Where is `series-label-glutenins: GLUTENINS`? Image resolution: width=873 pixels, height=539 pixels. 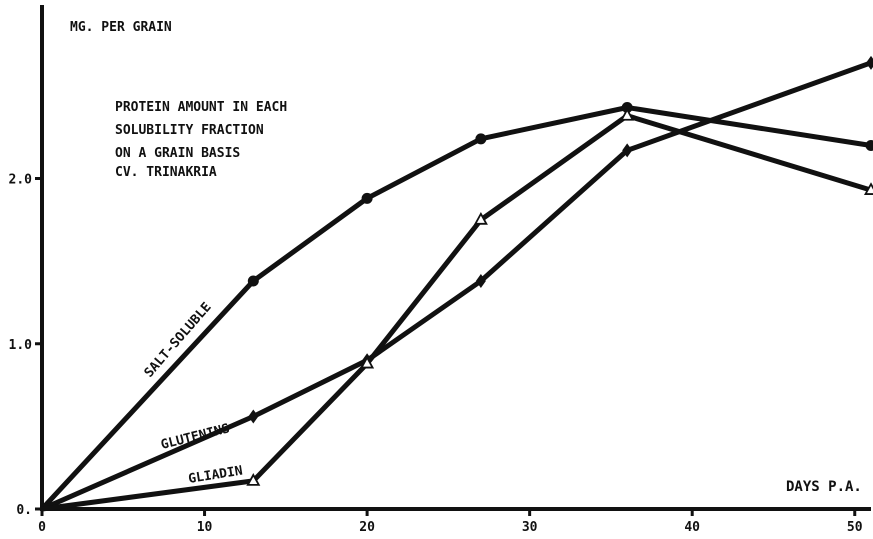 series-label-glutenins: GLUTENINS is located at coordinates (195, 437).